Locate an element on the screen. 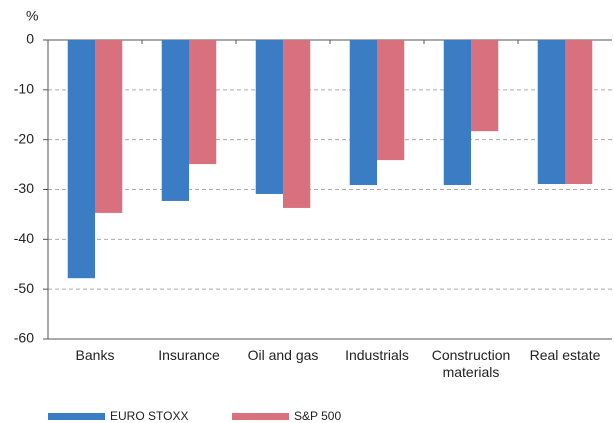 The height and width of the screenshot is (423, 614). y-tick-label: -20 is located at coordinates (24, 138).